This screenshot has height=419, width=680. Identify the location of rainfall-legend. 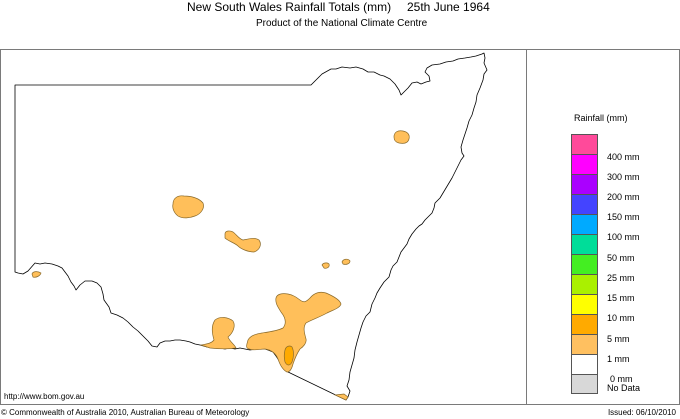
(585, 264).